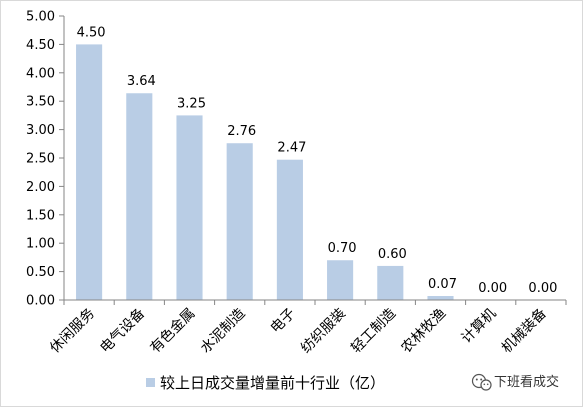  I want to click on data-label: 4.50, so click(91, 32).